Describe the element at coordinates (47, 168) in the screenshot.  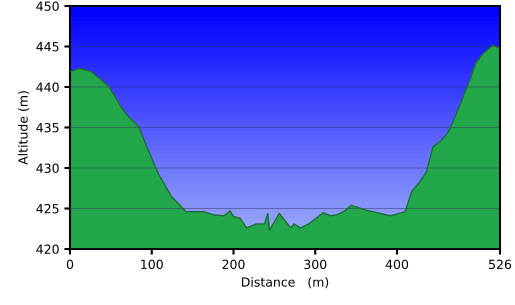
I see `y-tick-label: 430` at that location.